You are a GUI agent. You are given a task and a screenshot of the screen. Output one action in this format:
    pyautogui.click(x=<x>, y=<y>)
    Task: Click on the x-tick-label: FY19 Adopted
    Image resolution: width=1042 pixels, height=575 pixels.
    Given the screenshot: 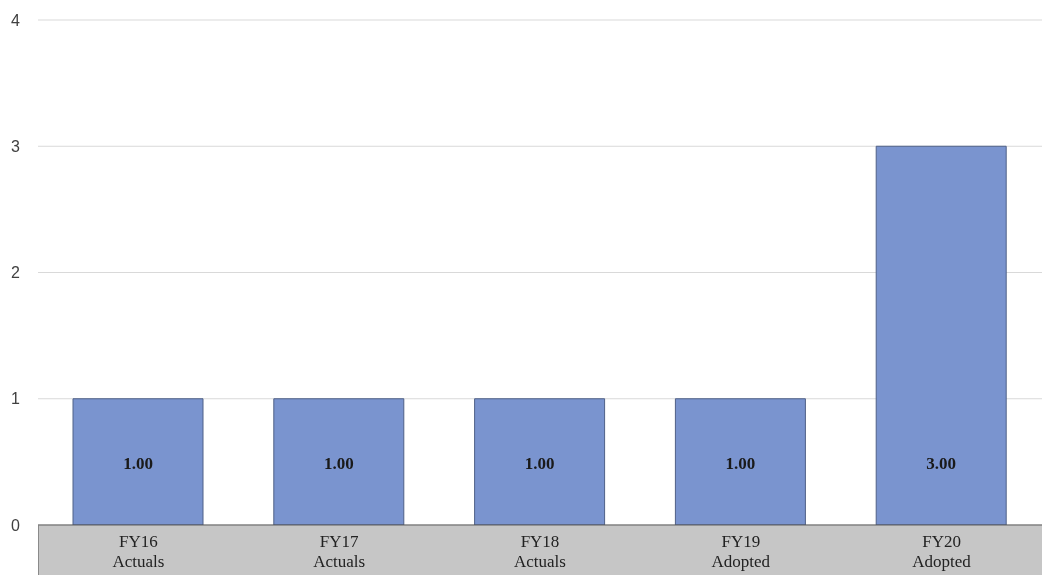 What is the action you would take?
    pyautogui.click(x=741, y=551)
    